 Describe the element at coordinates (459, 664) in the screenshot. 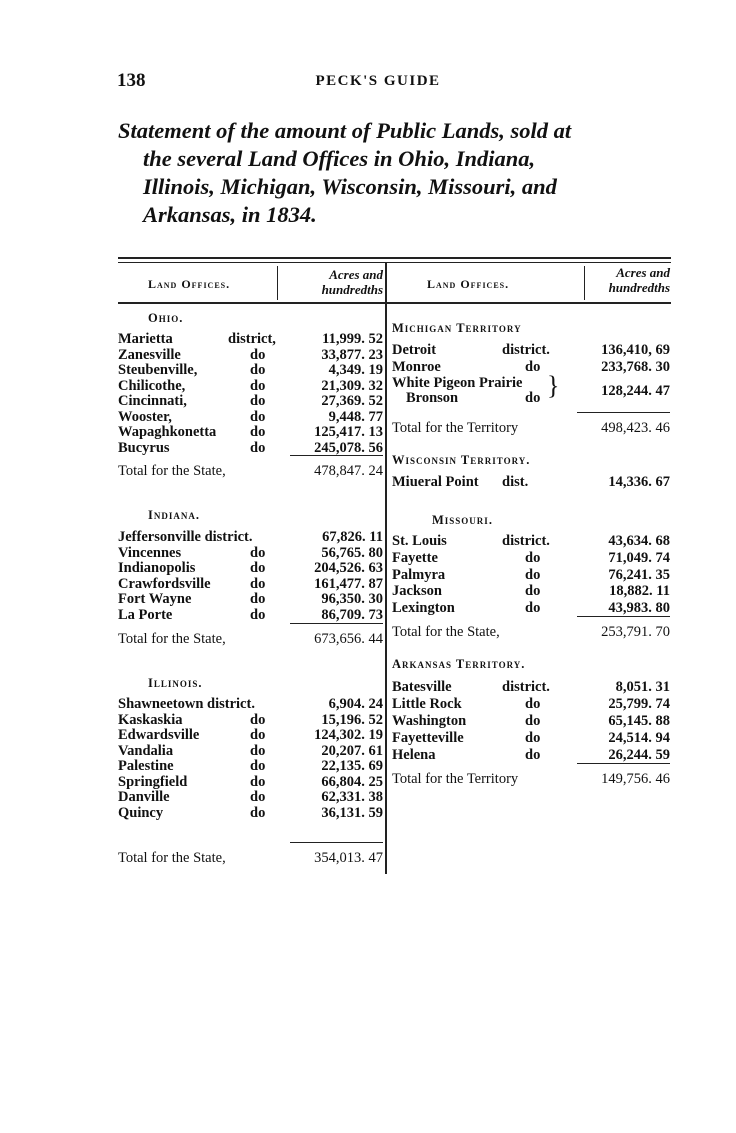

I see `section-heading: Arkansas Territory.` at that location.